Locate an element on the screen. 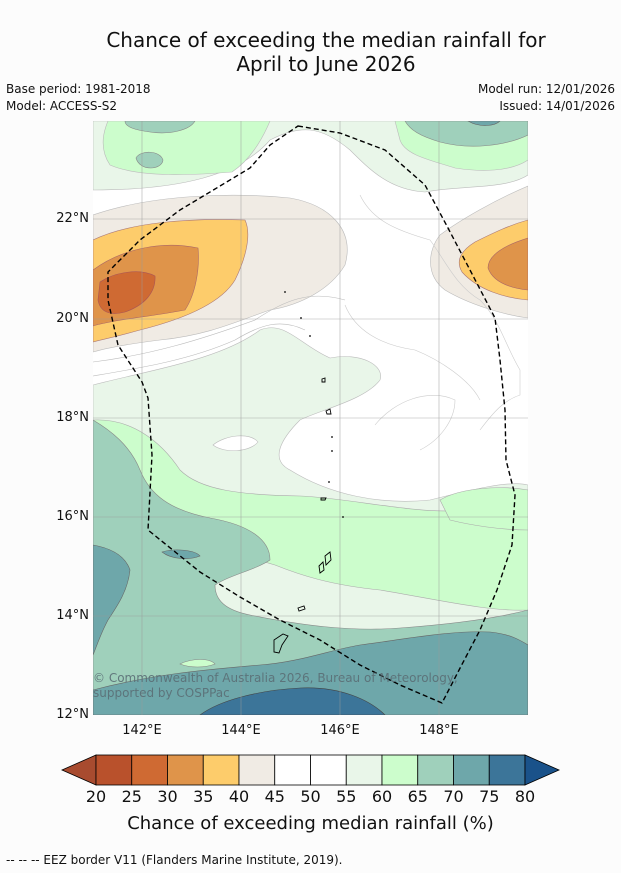 The image size is (621, 873). lat-label-16: 16°N is located at coordinates (72, 516).